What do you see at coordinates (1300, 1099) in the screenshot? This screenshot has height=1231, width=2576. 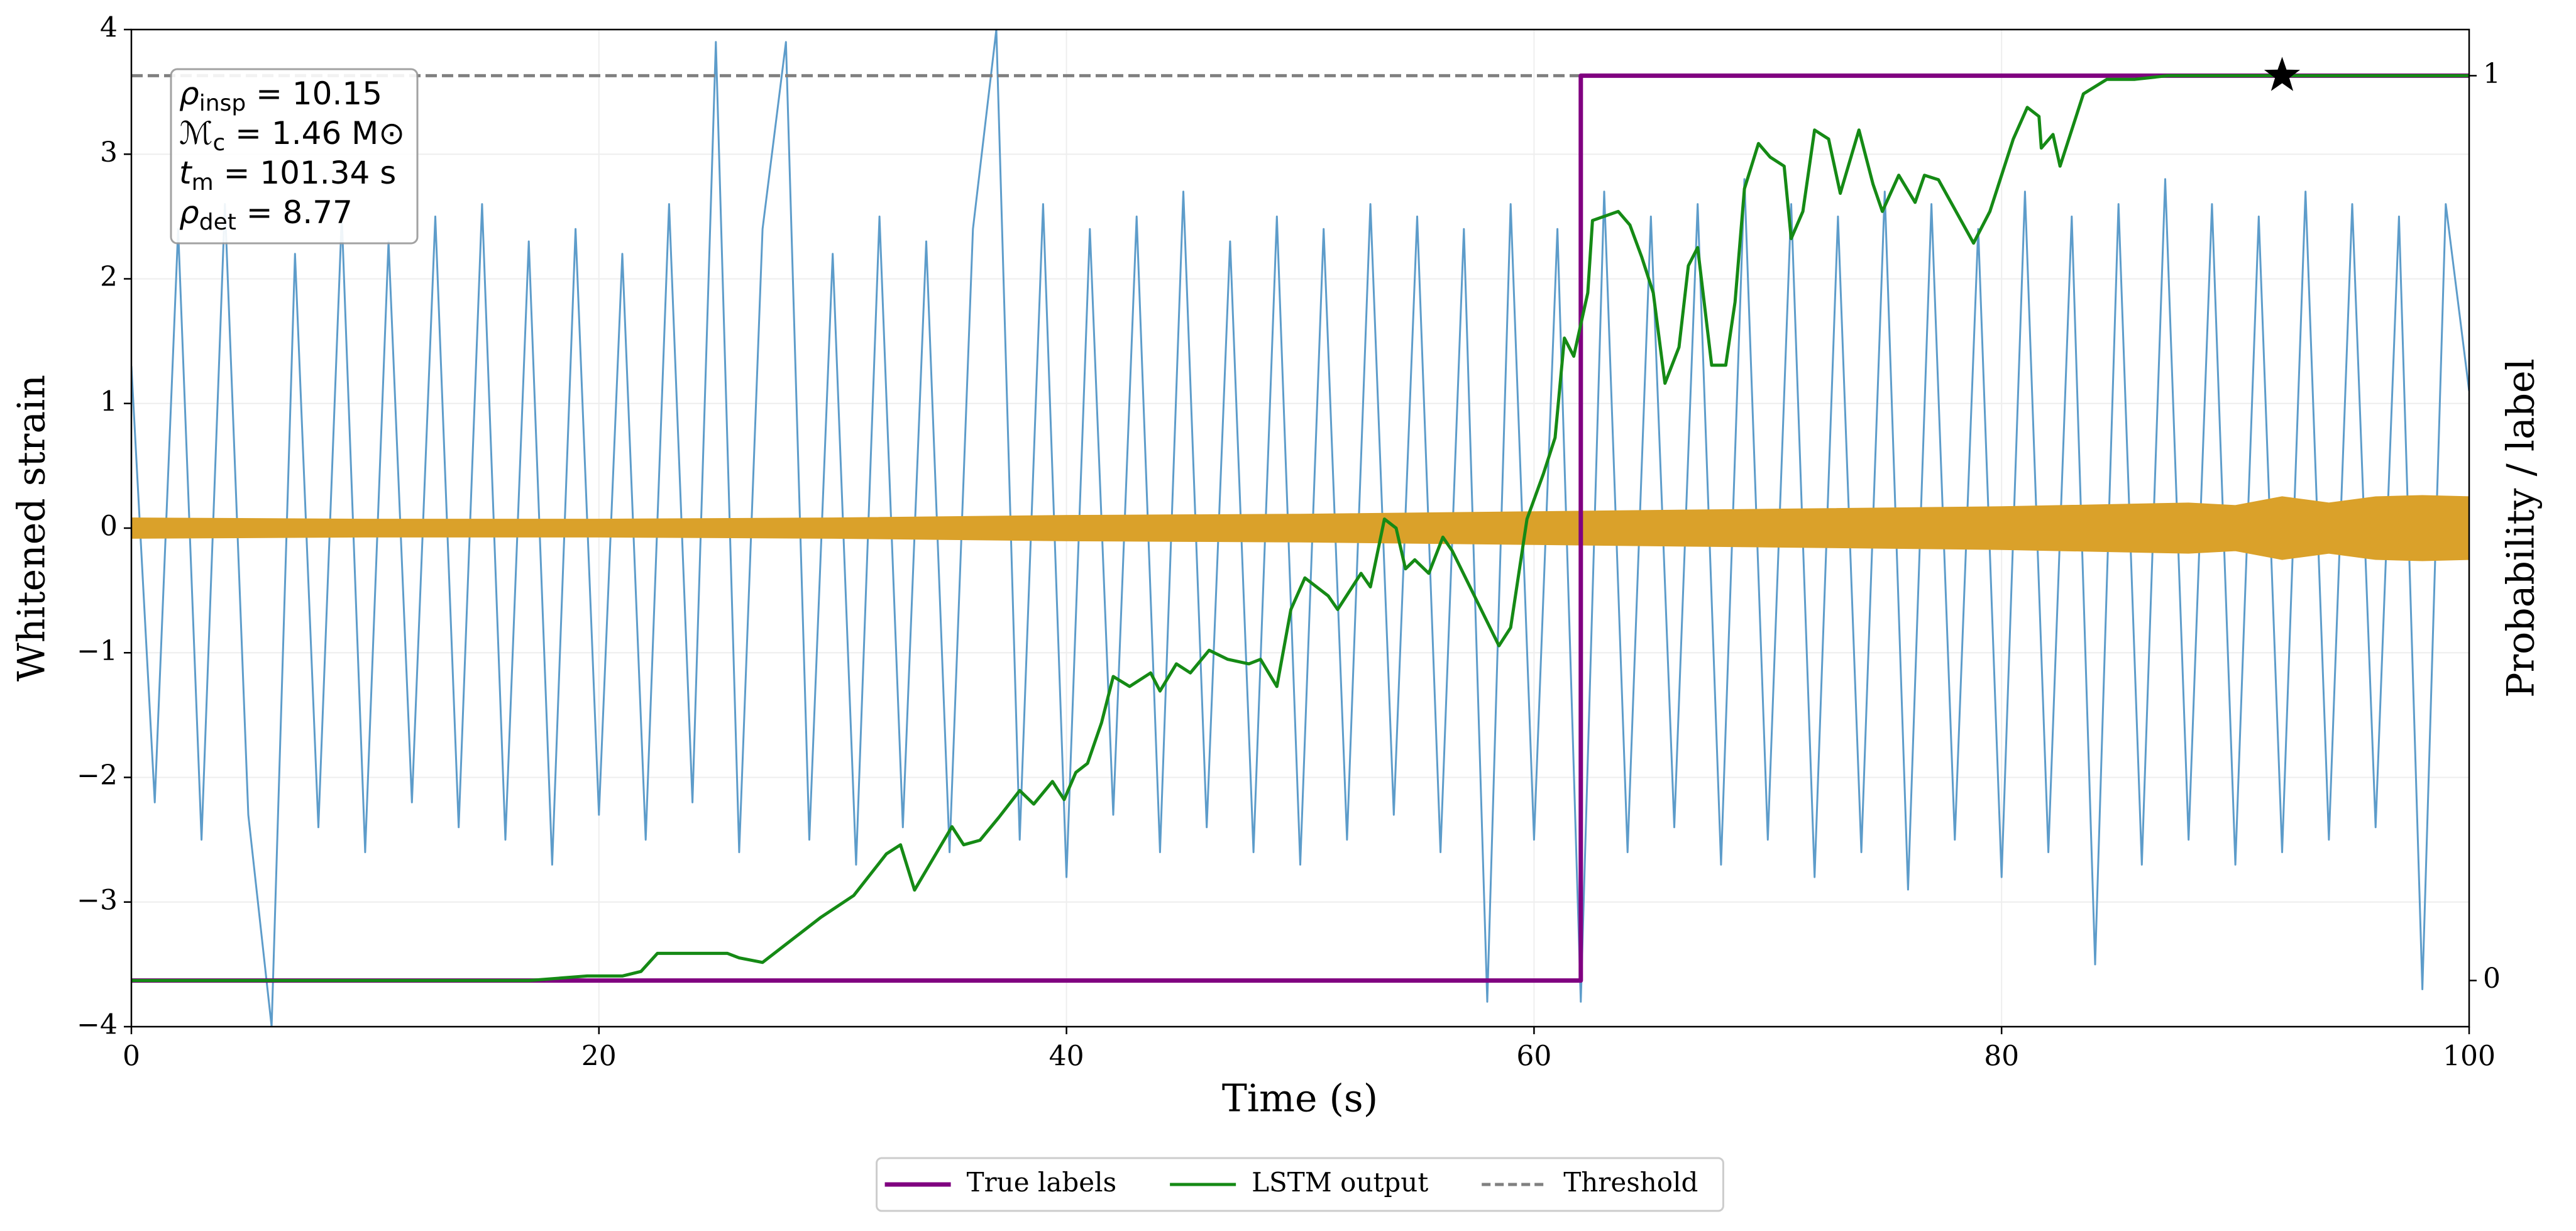 I see `x-axis-label: Time (s)` at bounding box center [1300, 1099].